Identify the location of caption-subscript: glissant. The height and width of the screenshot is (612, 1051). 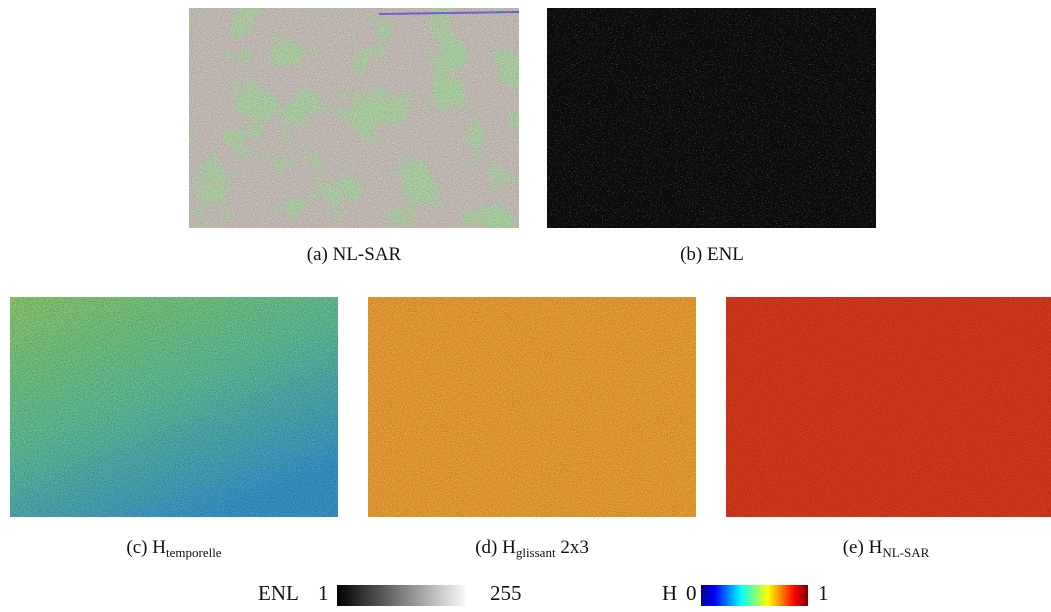
(535, 552).